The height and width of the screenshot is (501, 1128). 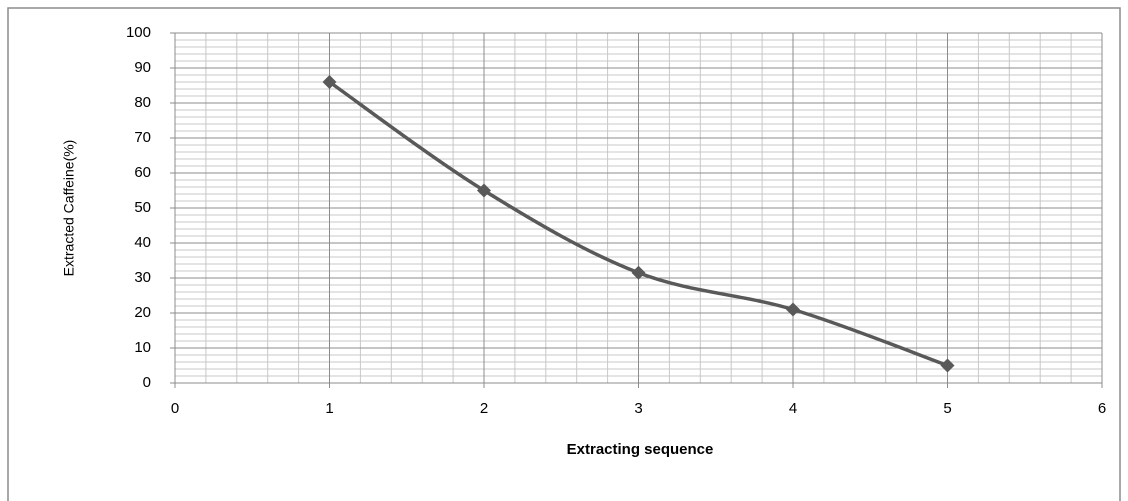 What do you see at coordinates (175, 408) in the screenshot?
I see `x-tick-label: 0` at bounding box center [175, 408].